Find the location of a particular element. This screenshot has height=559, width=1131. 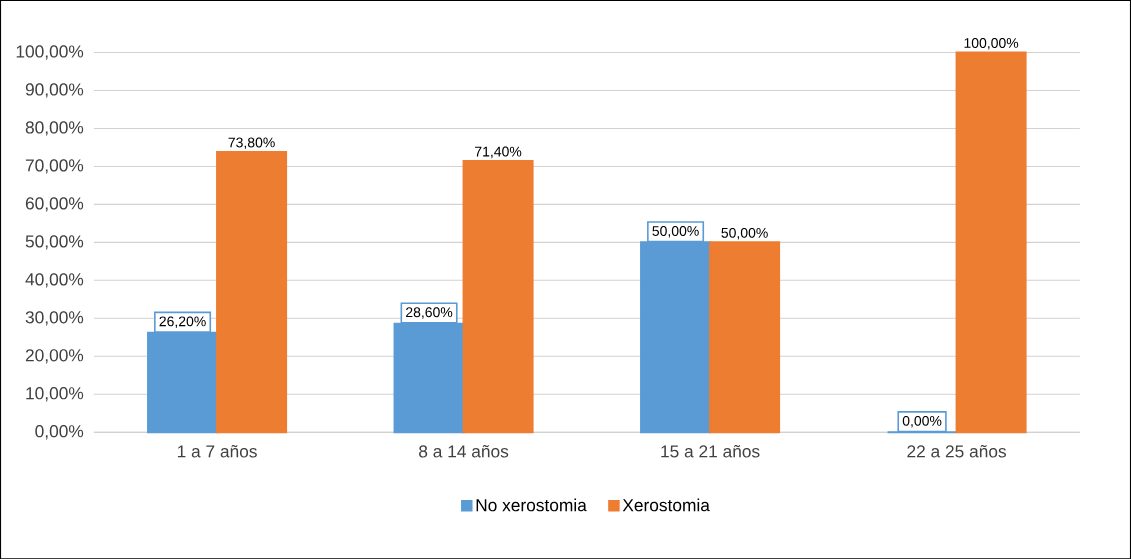

y-tick-label: 90,00% is located at coordinates (54, 90).